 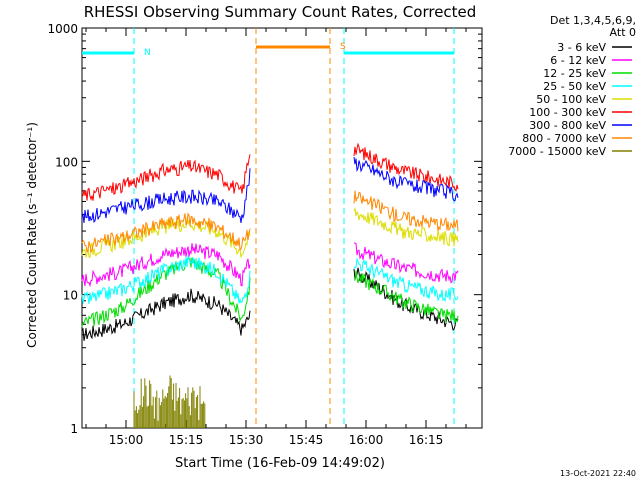 What do you see at coordinates (366, 440) in the screenshot?
I see `x-tick-label: 16:00` at bounding box center [366, 440].